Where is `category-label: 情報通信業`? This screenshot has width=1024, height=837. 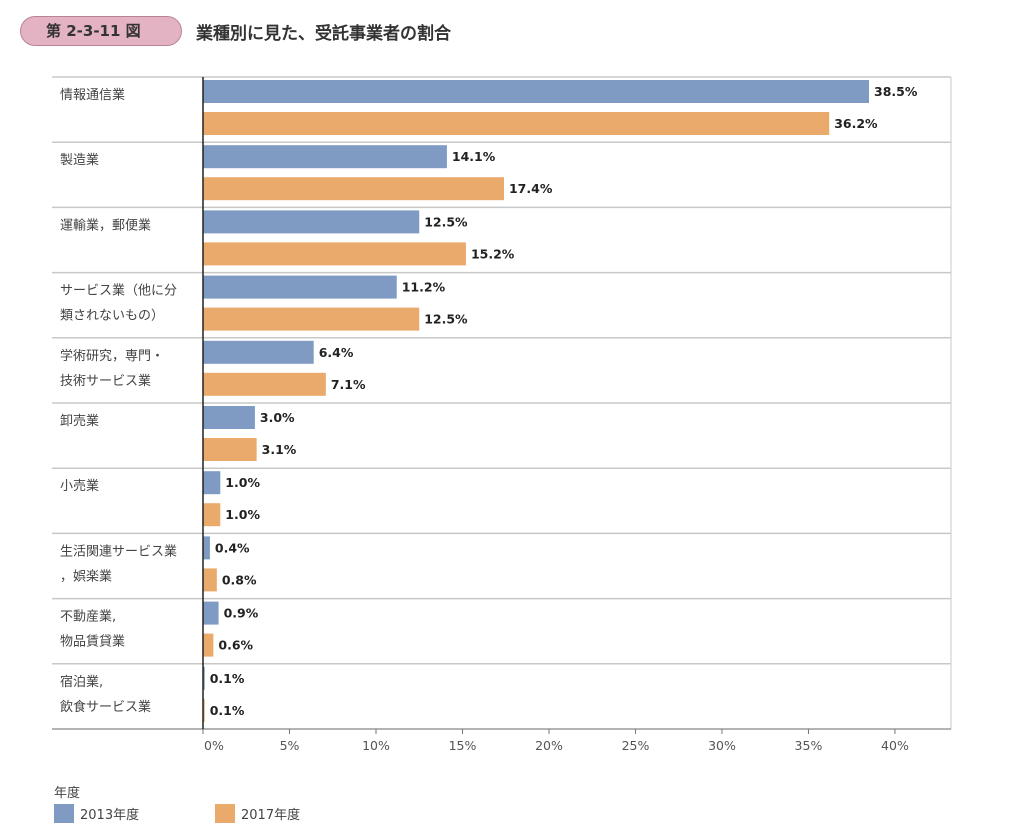
category-label: 情報通信業 is located at coordinates (92, 95).